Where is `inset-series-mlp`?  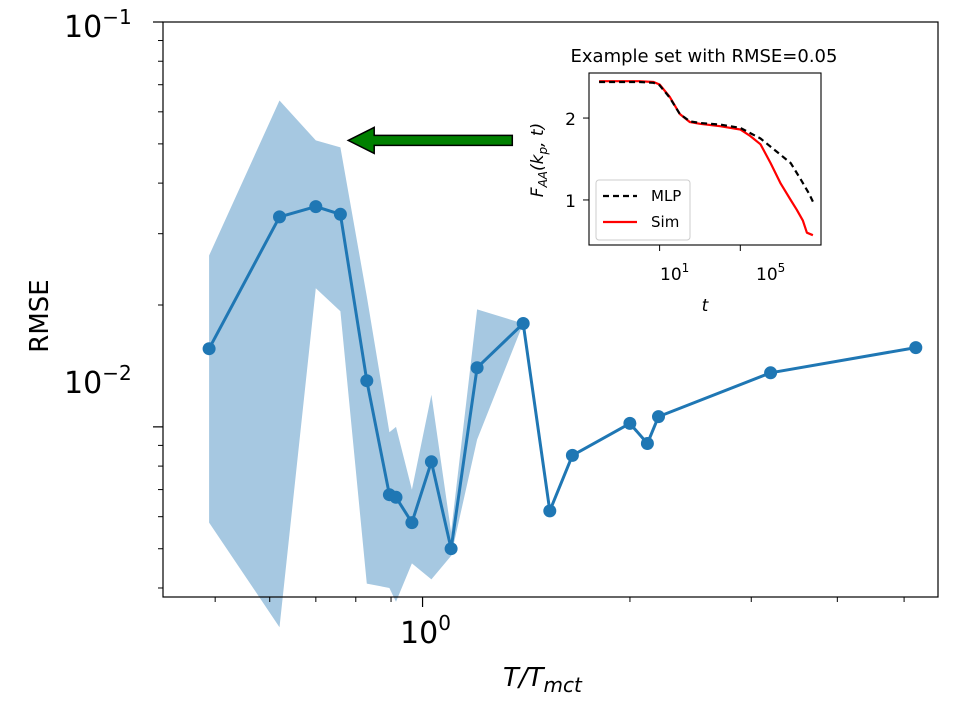
inset-series-mlp is located at coordinates (706, 141).